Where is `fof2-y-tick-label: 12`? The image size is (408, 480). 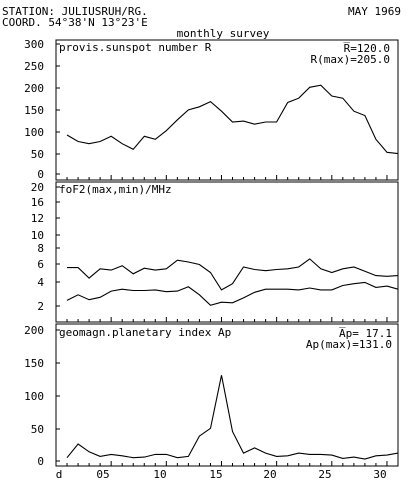 fof2-y-tick-label: 12 is located at coordinates (37, 218).